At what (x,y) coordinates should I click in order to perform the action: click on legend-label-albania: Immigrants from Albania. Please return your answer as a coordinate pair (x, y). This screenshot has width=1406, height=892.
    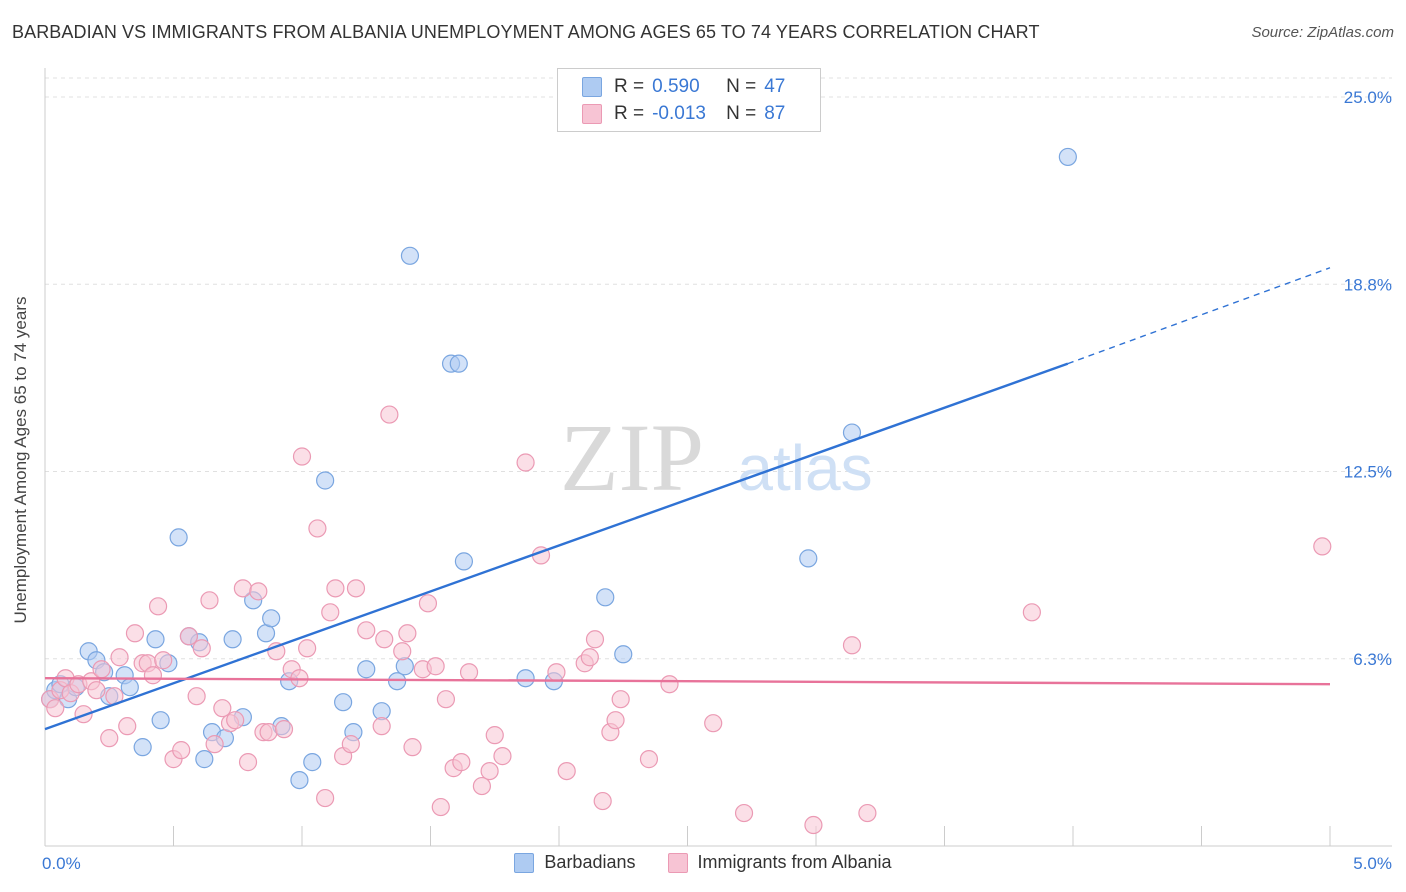
    Looking at the image, I should click on (794, 862).